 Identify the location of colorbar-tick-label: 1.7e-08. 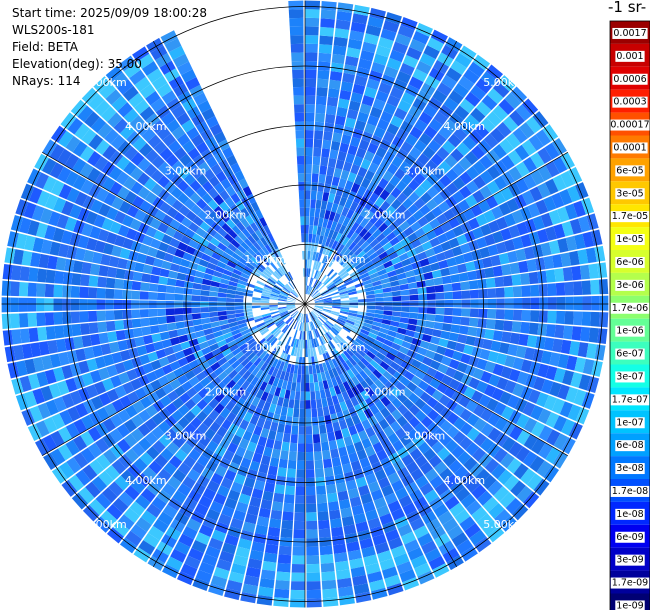
(630, 491).